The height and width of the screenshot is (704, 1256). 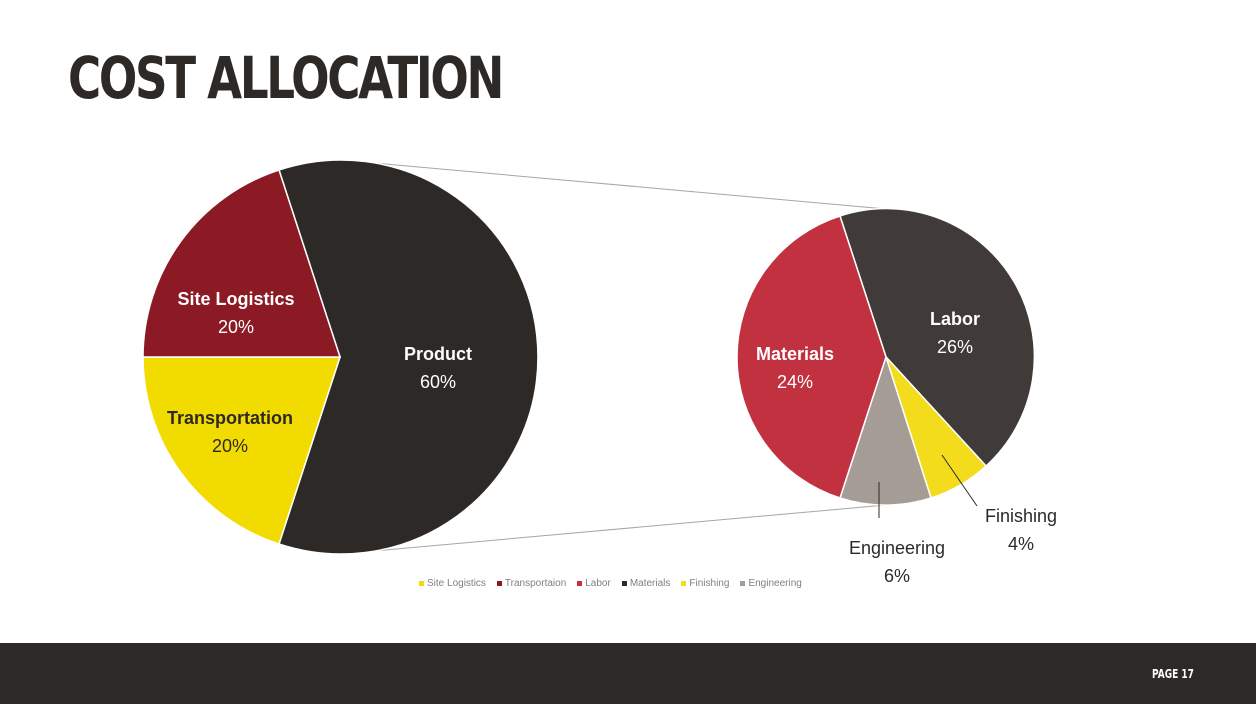 I want to click on slice-materials, so click(x=811, y=357).